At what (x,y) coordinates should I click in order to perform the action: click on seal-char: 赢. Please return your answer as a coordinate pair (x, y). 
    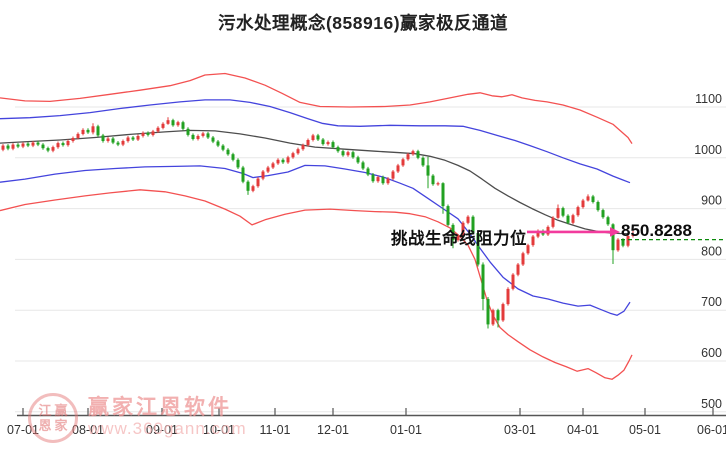
    Looking at the image, I should click on (61, 410).